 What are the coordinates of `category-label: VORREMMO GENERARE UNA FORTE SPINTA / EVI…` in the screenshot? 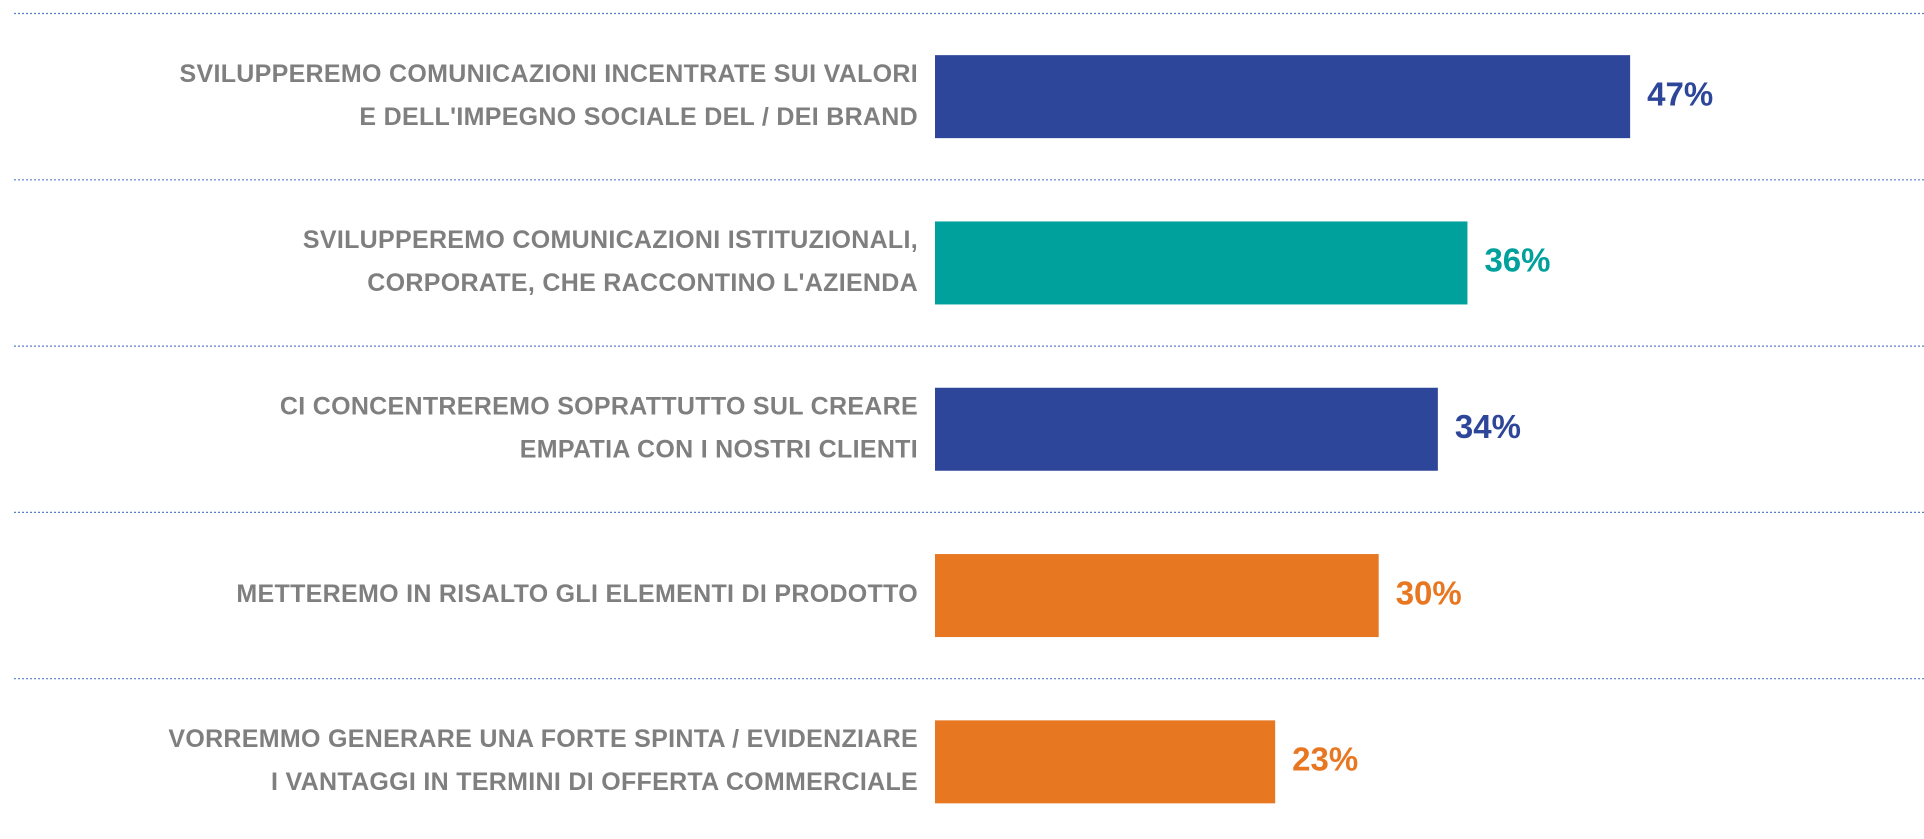 It's located at (543, 739).